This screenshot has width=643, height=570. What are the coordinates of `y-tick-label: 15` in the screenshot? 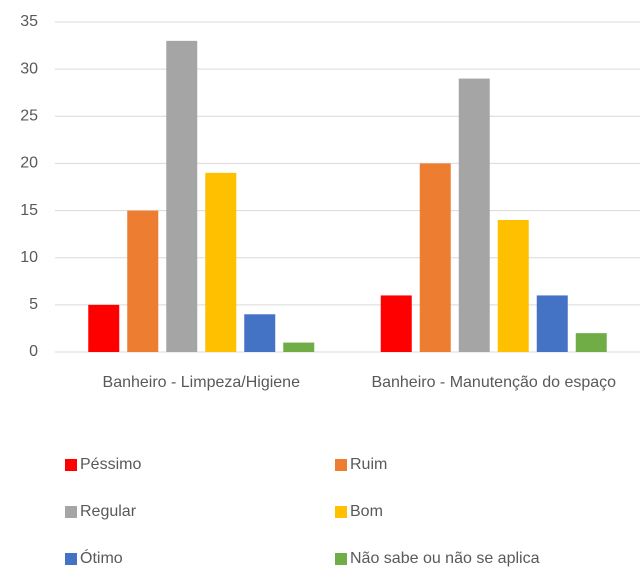 It's located at (29, 210).